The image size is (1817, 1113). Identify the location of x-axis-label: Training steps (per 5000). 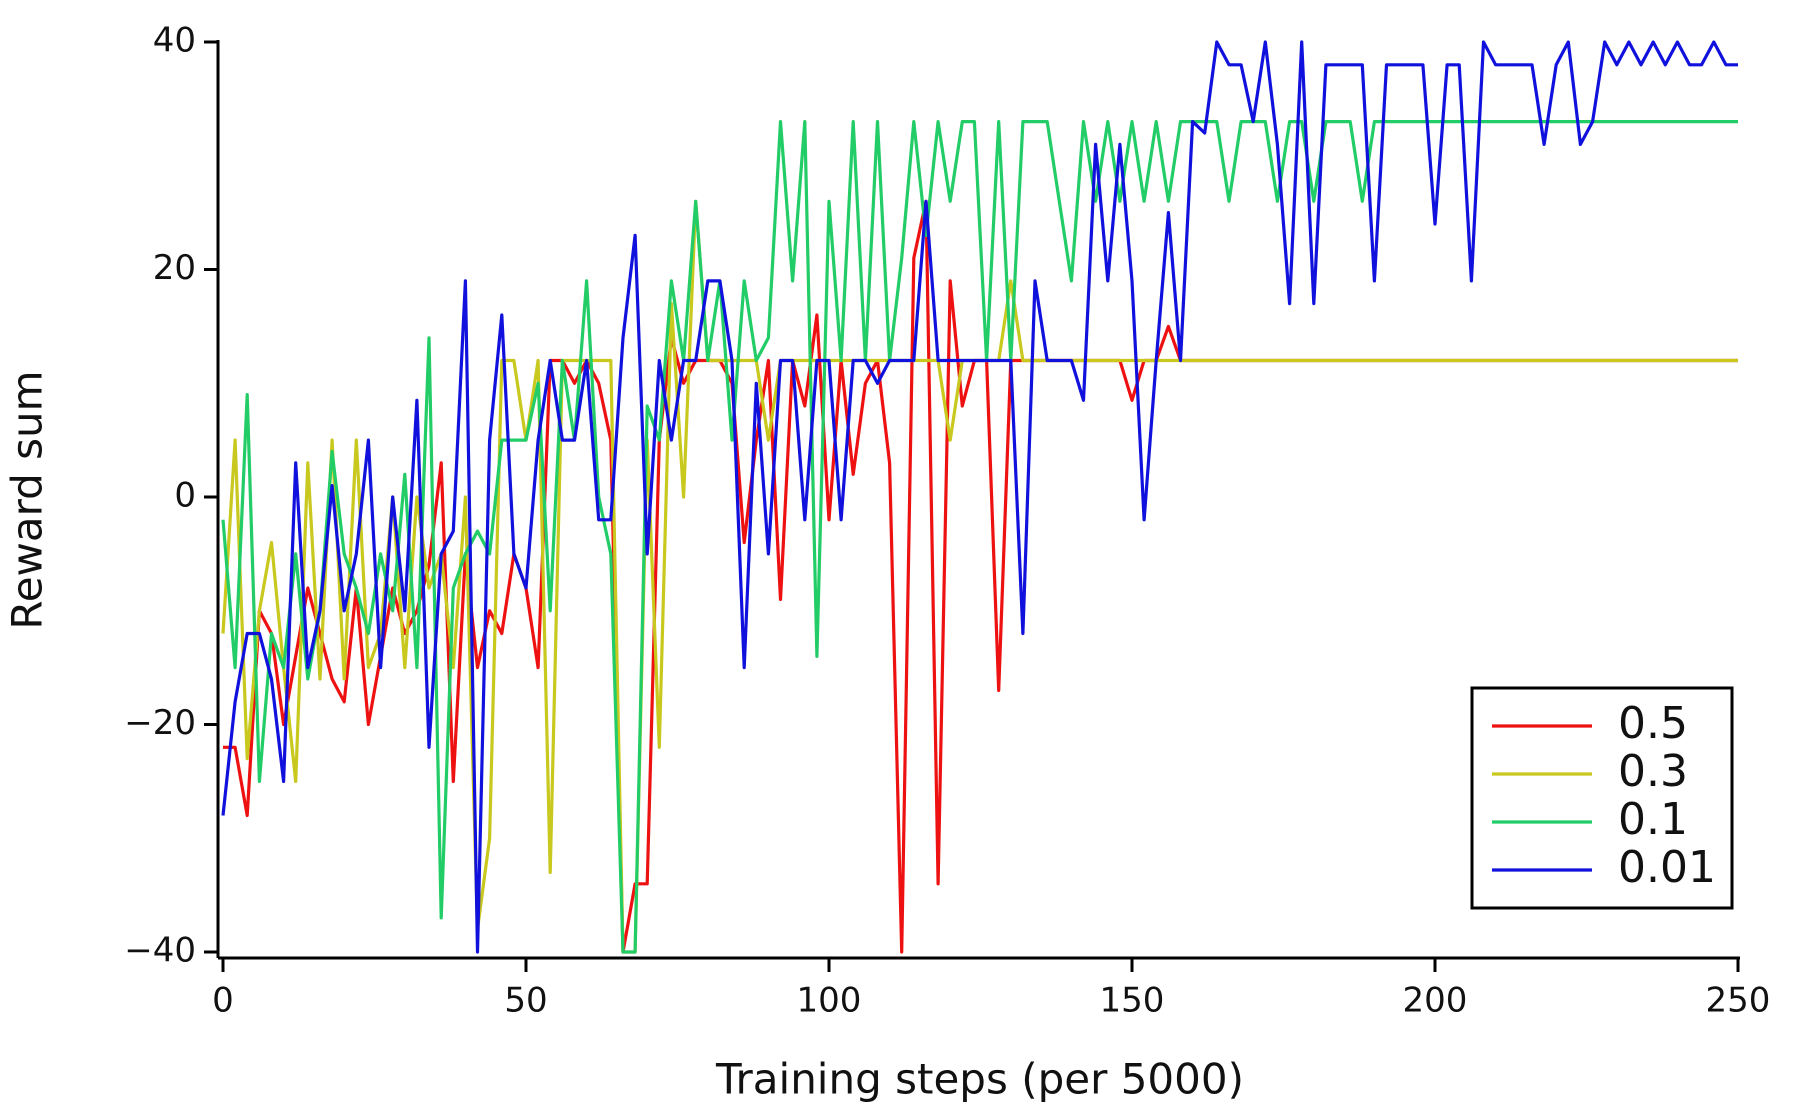
(979, 1079).